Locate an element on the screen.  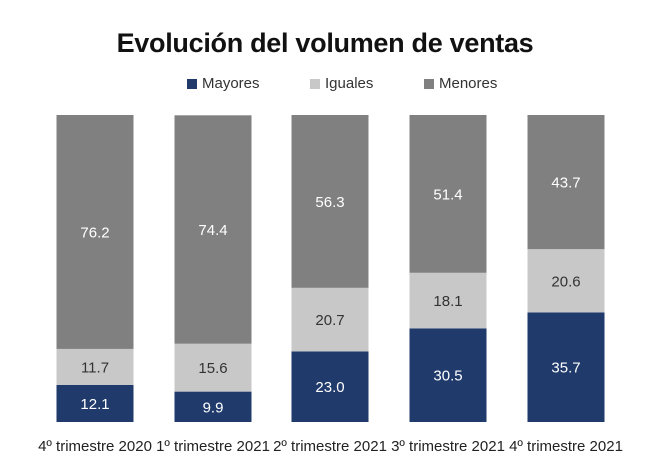
data-label-menores: 51.4 is located at coordinates (447, 194).